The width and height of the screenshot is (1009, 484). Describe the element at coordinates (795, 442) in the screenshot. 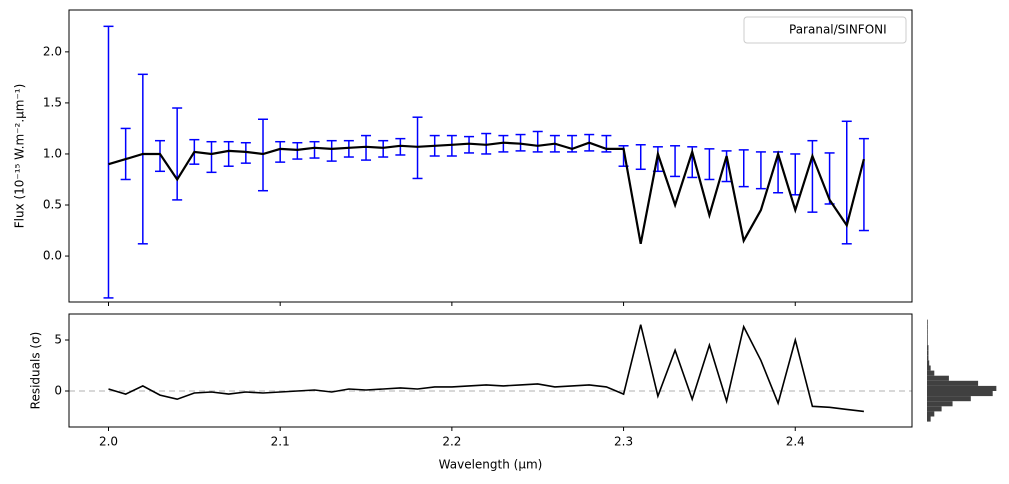

I see `x-tick-label: 2.4` at that location.